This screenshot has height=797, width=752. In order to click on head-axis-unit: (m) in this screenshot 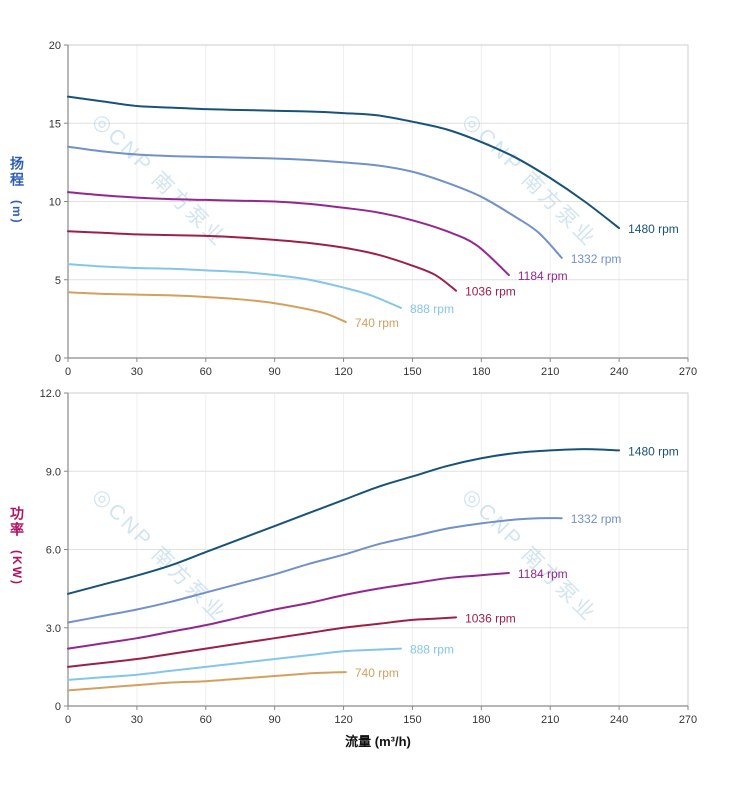, I will do `click(17, 212)`.